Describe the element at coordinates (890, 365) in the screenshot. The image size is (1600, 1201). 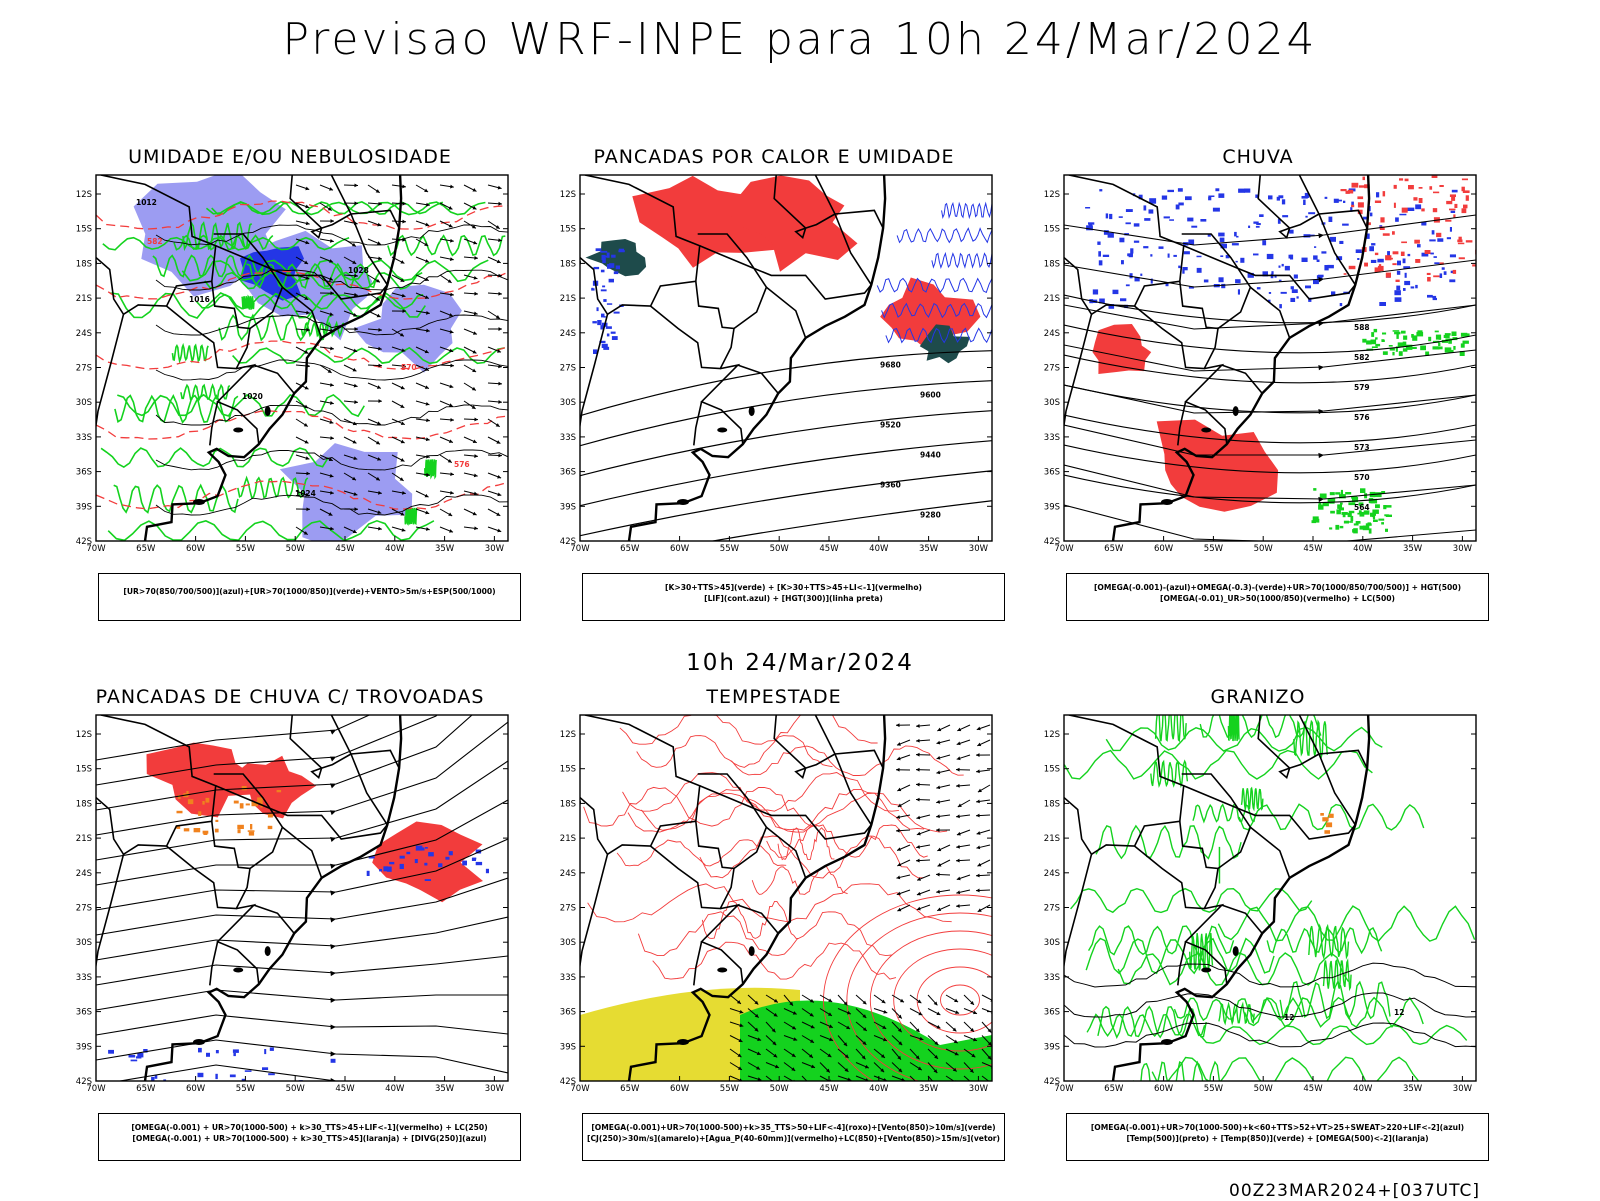
I see `contour-label: 9680` at that location.